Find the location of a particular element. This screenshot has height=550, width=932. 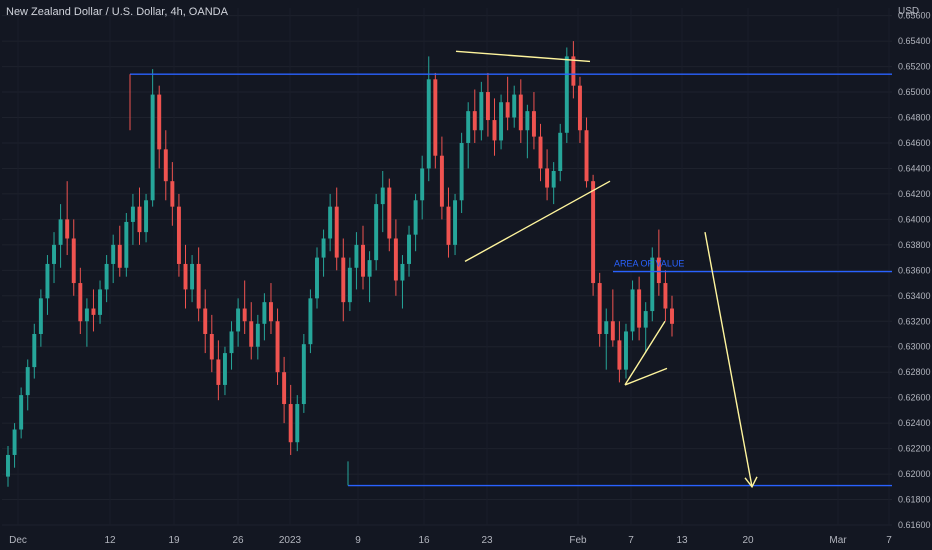

y-tick-label: 0.64800 is located at coordinates (914, 118).